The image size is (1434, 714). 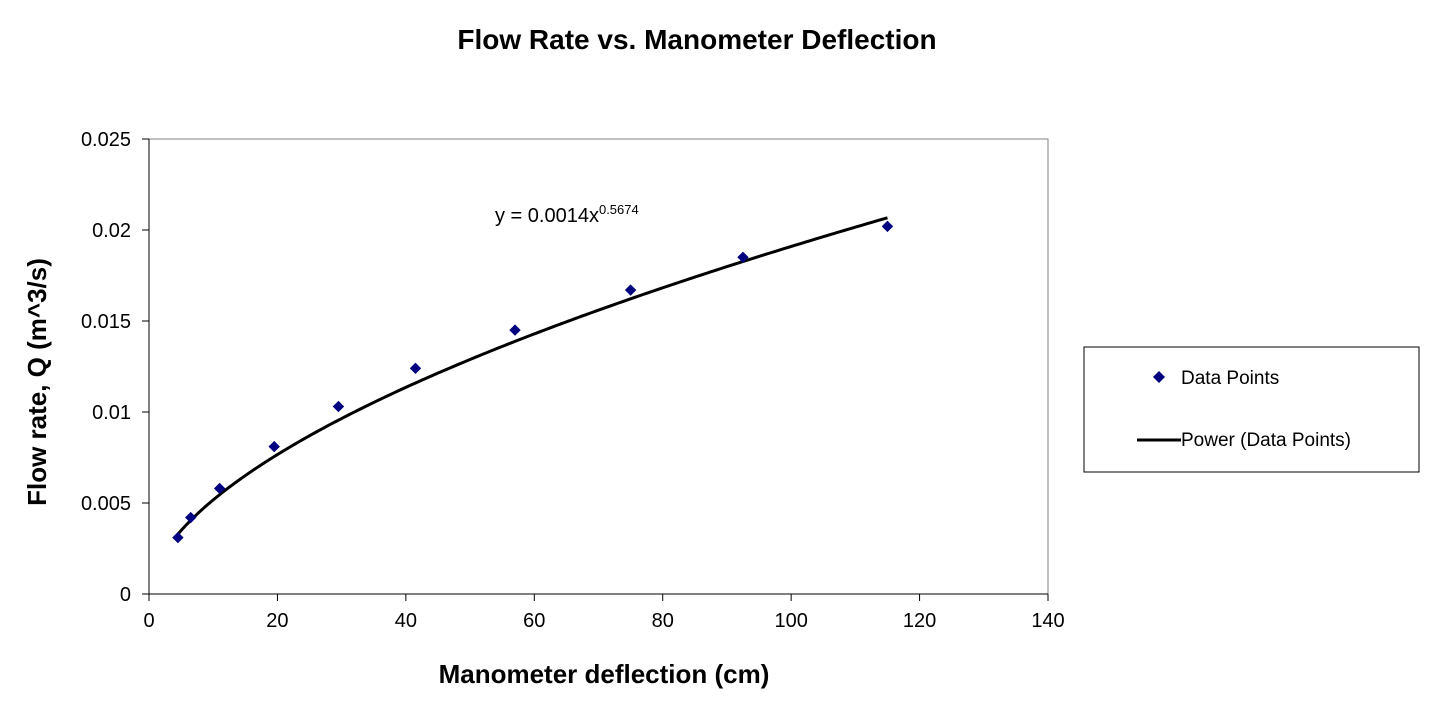 I want to click on chart-title: Flow Rate vs. Manometer Deflection, so click(x=696, y=39).